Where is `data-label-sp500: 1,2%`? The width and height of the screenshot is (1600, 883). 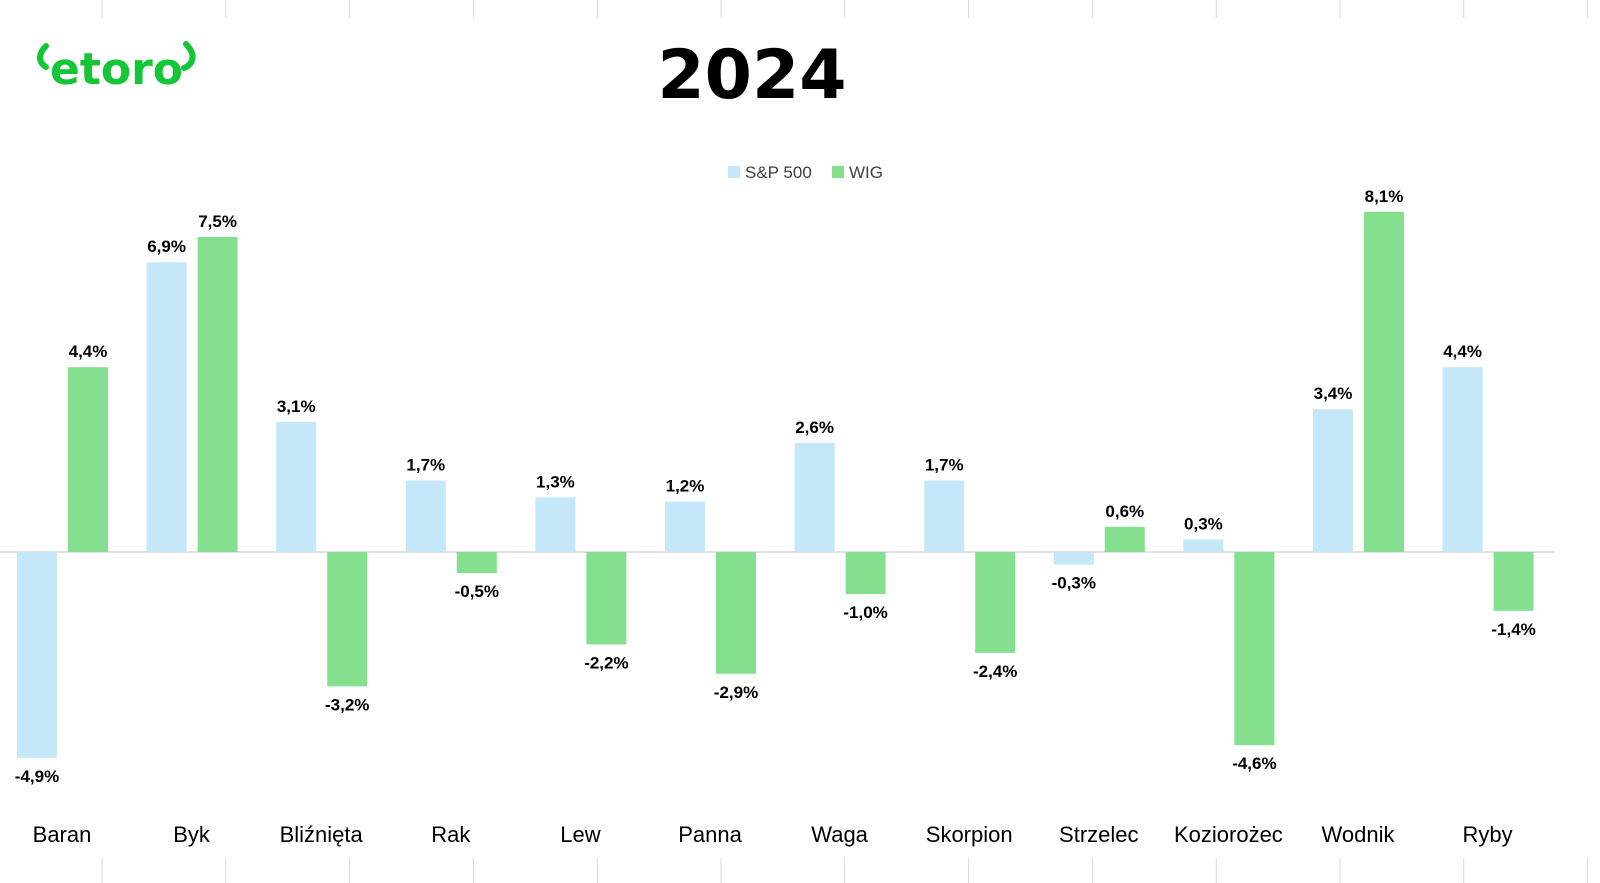
data-label-sp500: 1,2% is located at coordinates (685, 486).